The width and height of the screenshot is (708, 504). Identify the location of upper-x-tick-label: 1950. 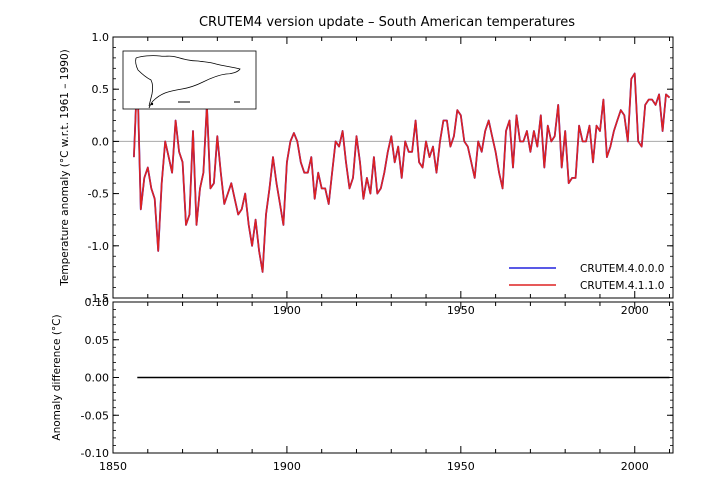
(461, 310).